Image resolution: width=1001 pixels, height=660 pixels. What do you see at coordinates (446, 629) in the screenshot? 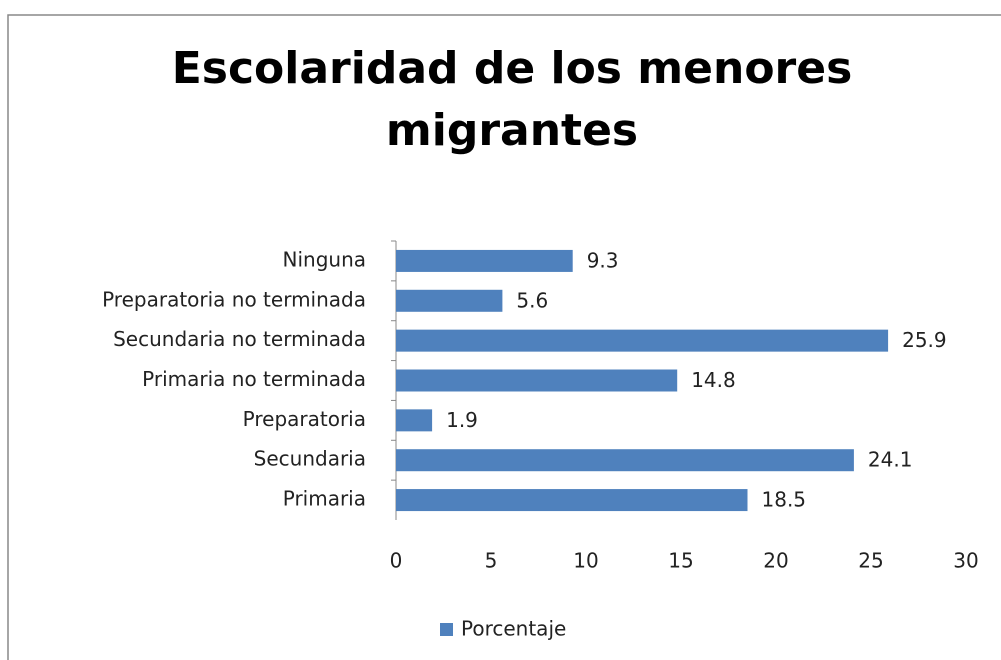
I see `legend-swatch` at bounding box center [446, 629].